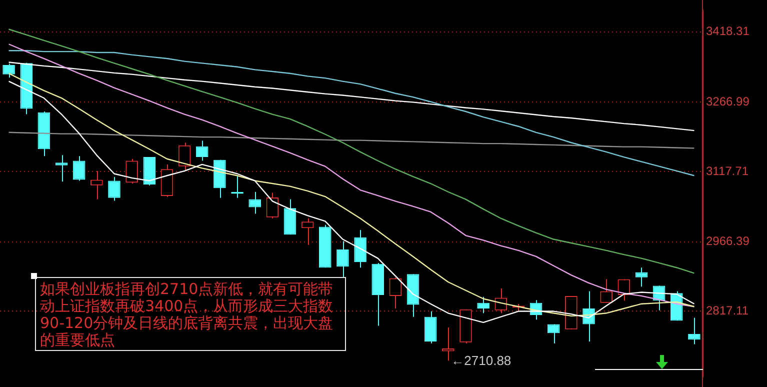 The image size is (767, 387). What do you see at coordinates (728, 241) in the screenshot?
I see `y-tick-label: 2966.39` at bounding box center [728, 241].